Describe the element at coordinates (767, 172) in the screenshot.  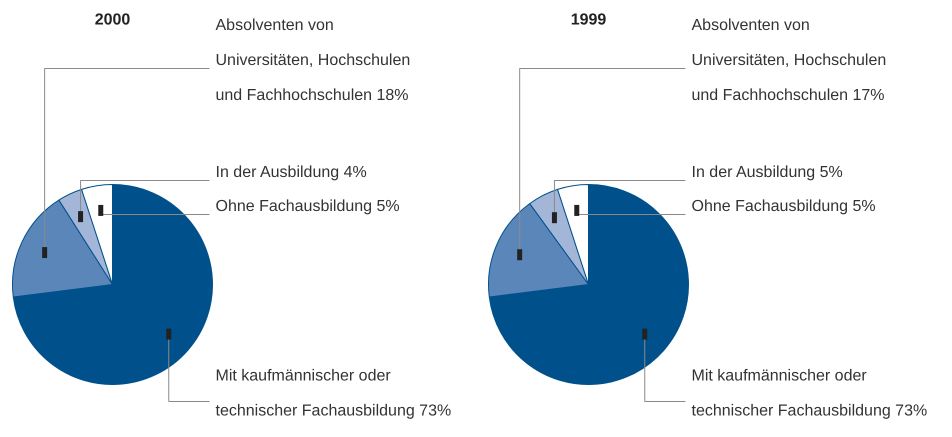
I see `slice-label: In der Ausbildung 5%` at that location.